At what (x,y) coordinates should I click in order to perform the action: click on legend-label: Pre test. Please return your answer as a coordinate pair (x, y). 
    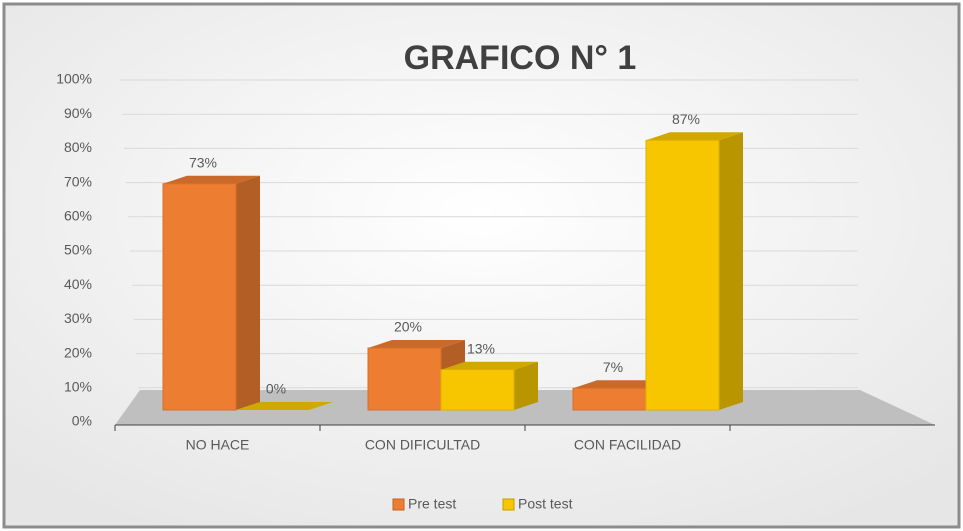
    Looking at the image, I should click on (432, 504).